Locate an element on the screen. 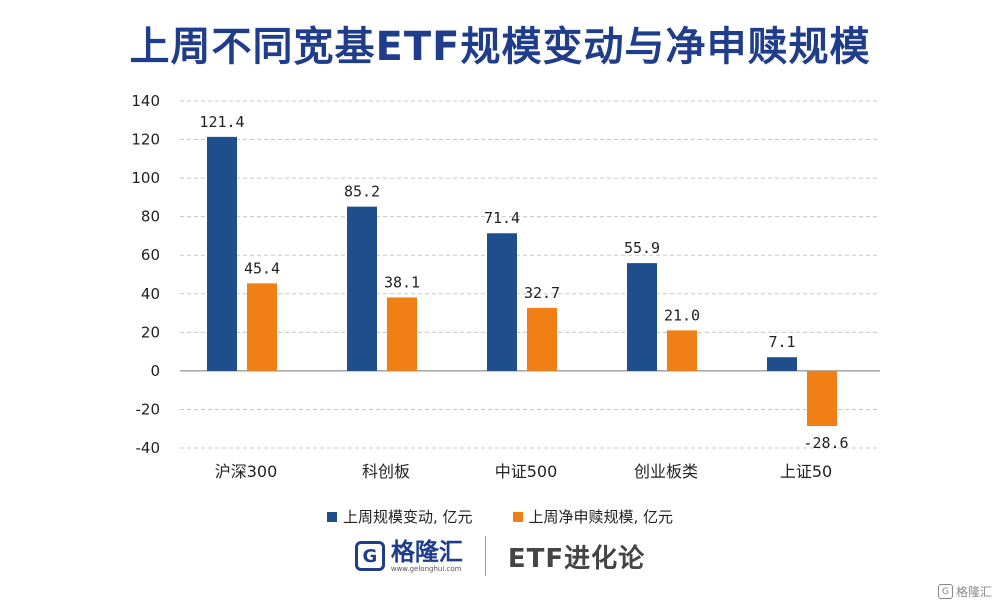  x-tick-label: 科创板 is located at coordinates (386, 471).